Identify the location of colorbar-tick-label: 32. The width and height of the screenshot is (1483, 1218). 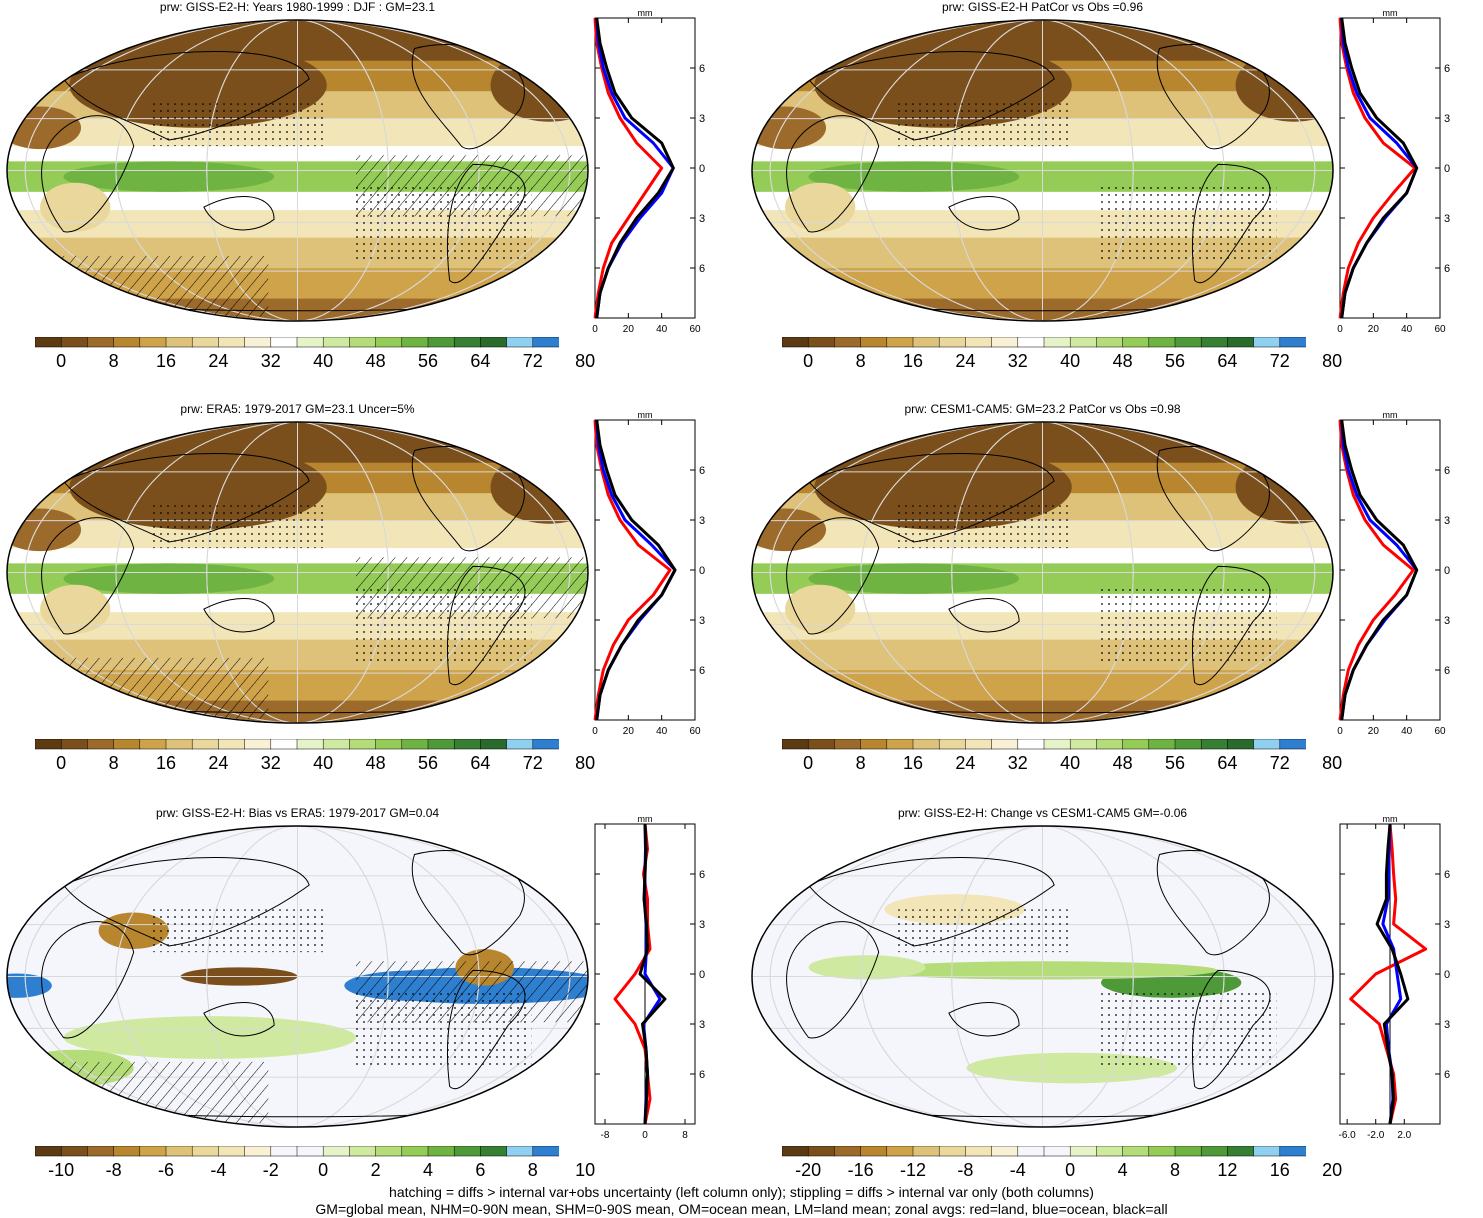
(270, 361).